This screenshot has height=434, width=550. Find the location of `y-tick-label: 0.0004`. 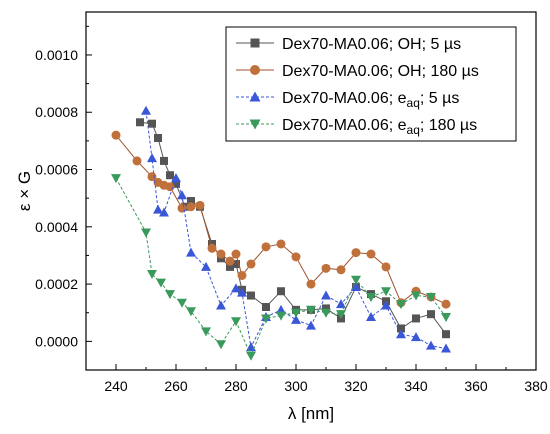

y-tick-label: 0.0004 is located at coordinates (56, 227).